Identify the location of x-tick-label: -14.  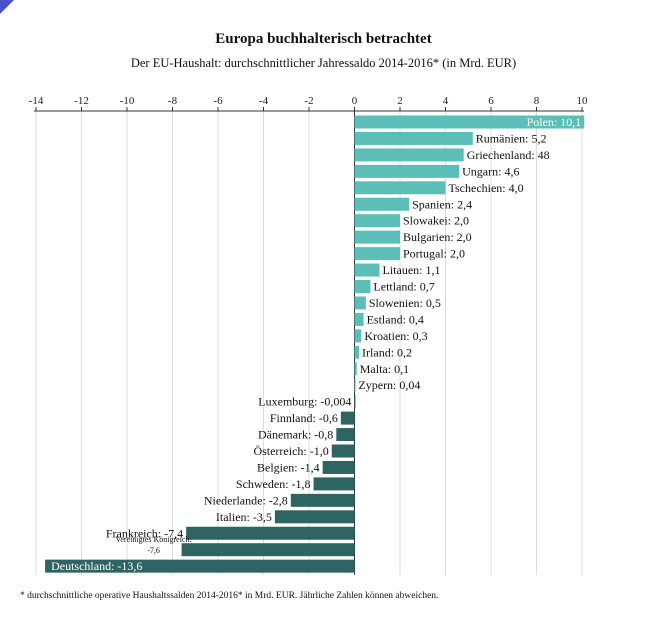
(36, 101).